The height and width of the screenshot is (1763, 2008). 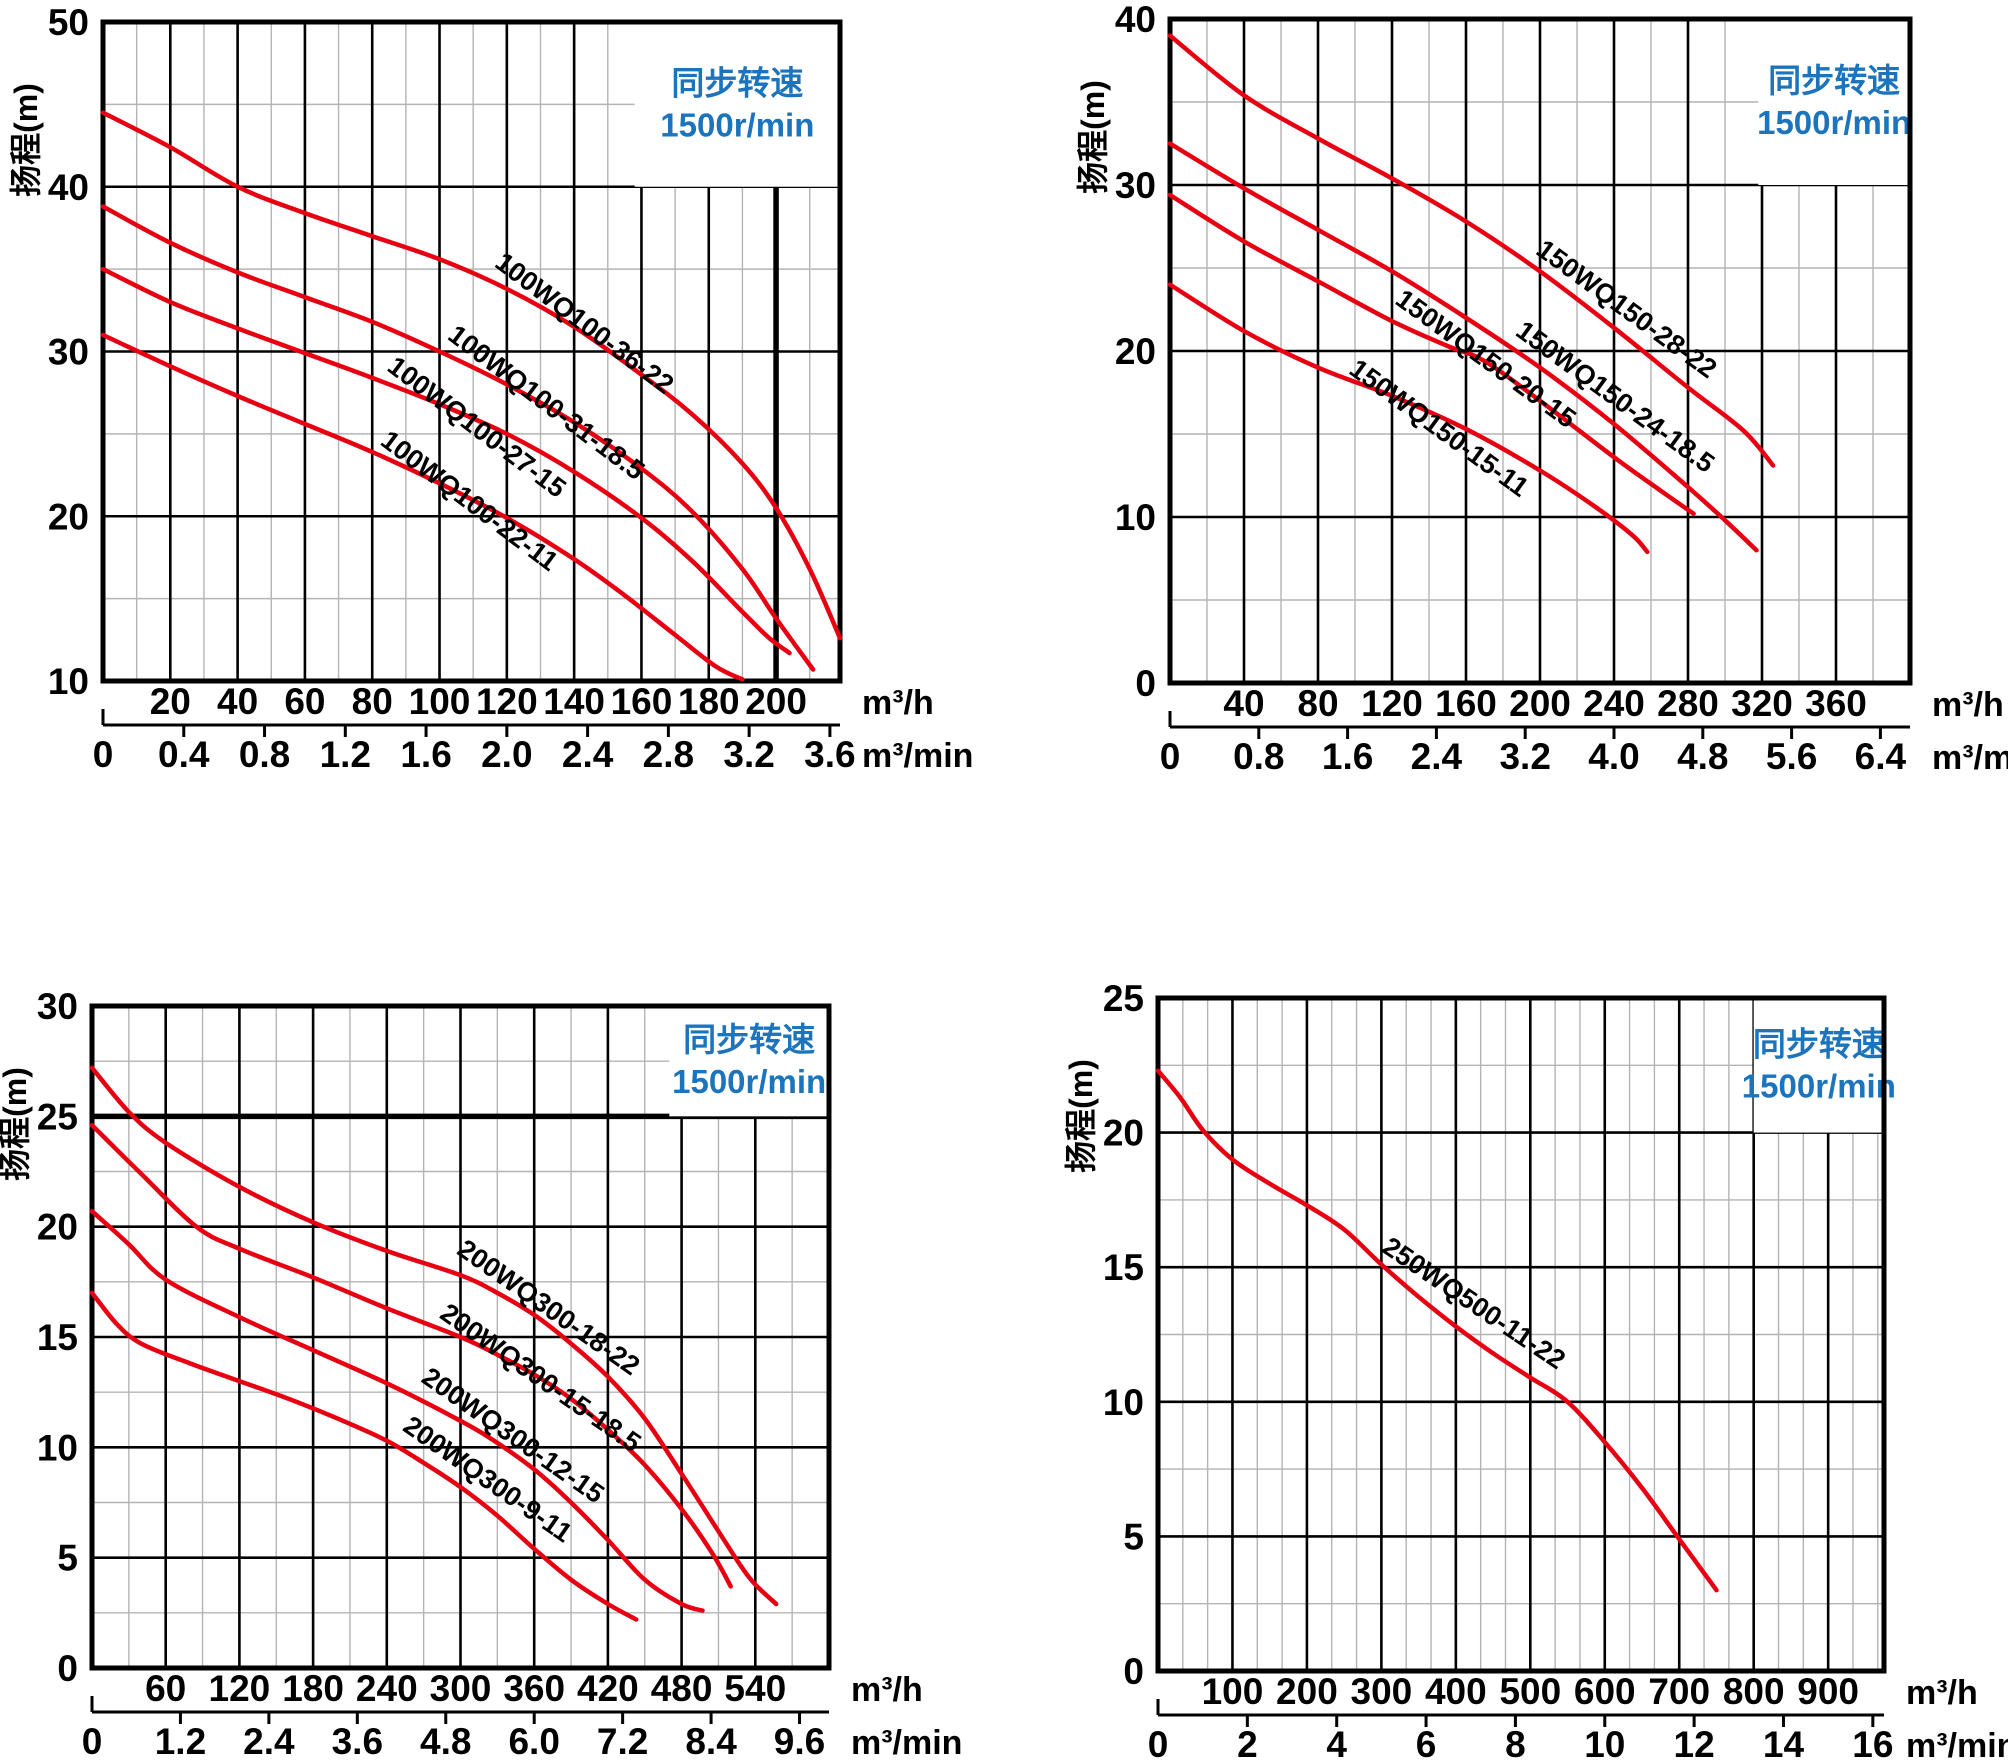 What do you see at coordinates (829, 754) in the screenshot?
I see `min-label-3.6: 3.6` at bounding box center [829, 754].